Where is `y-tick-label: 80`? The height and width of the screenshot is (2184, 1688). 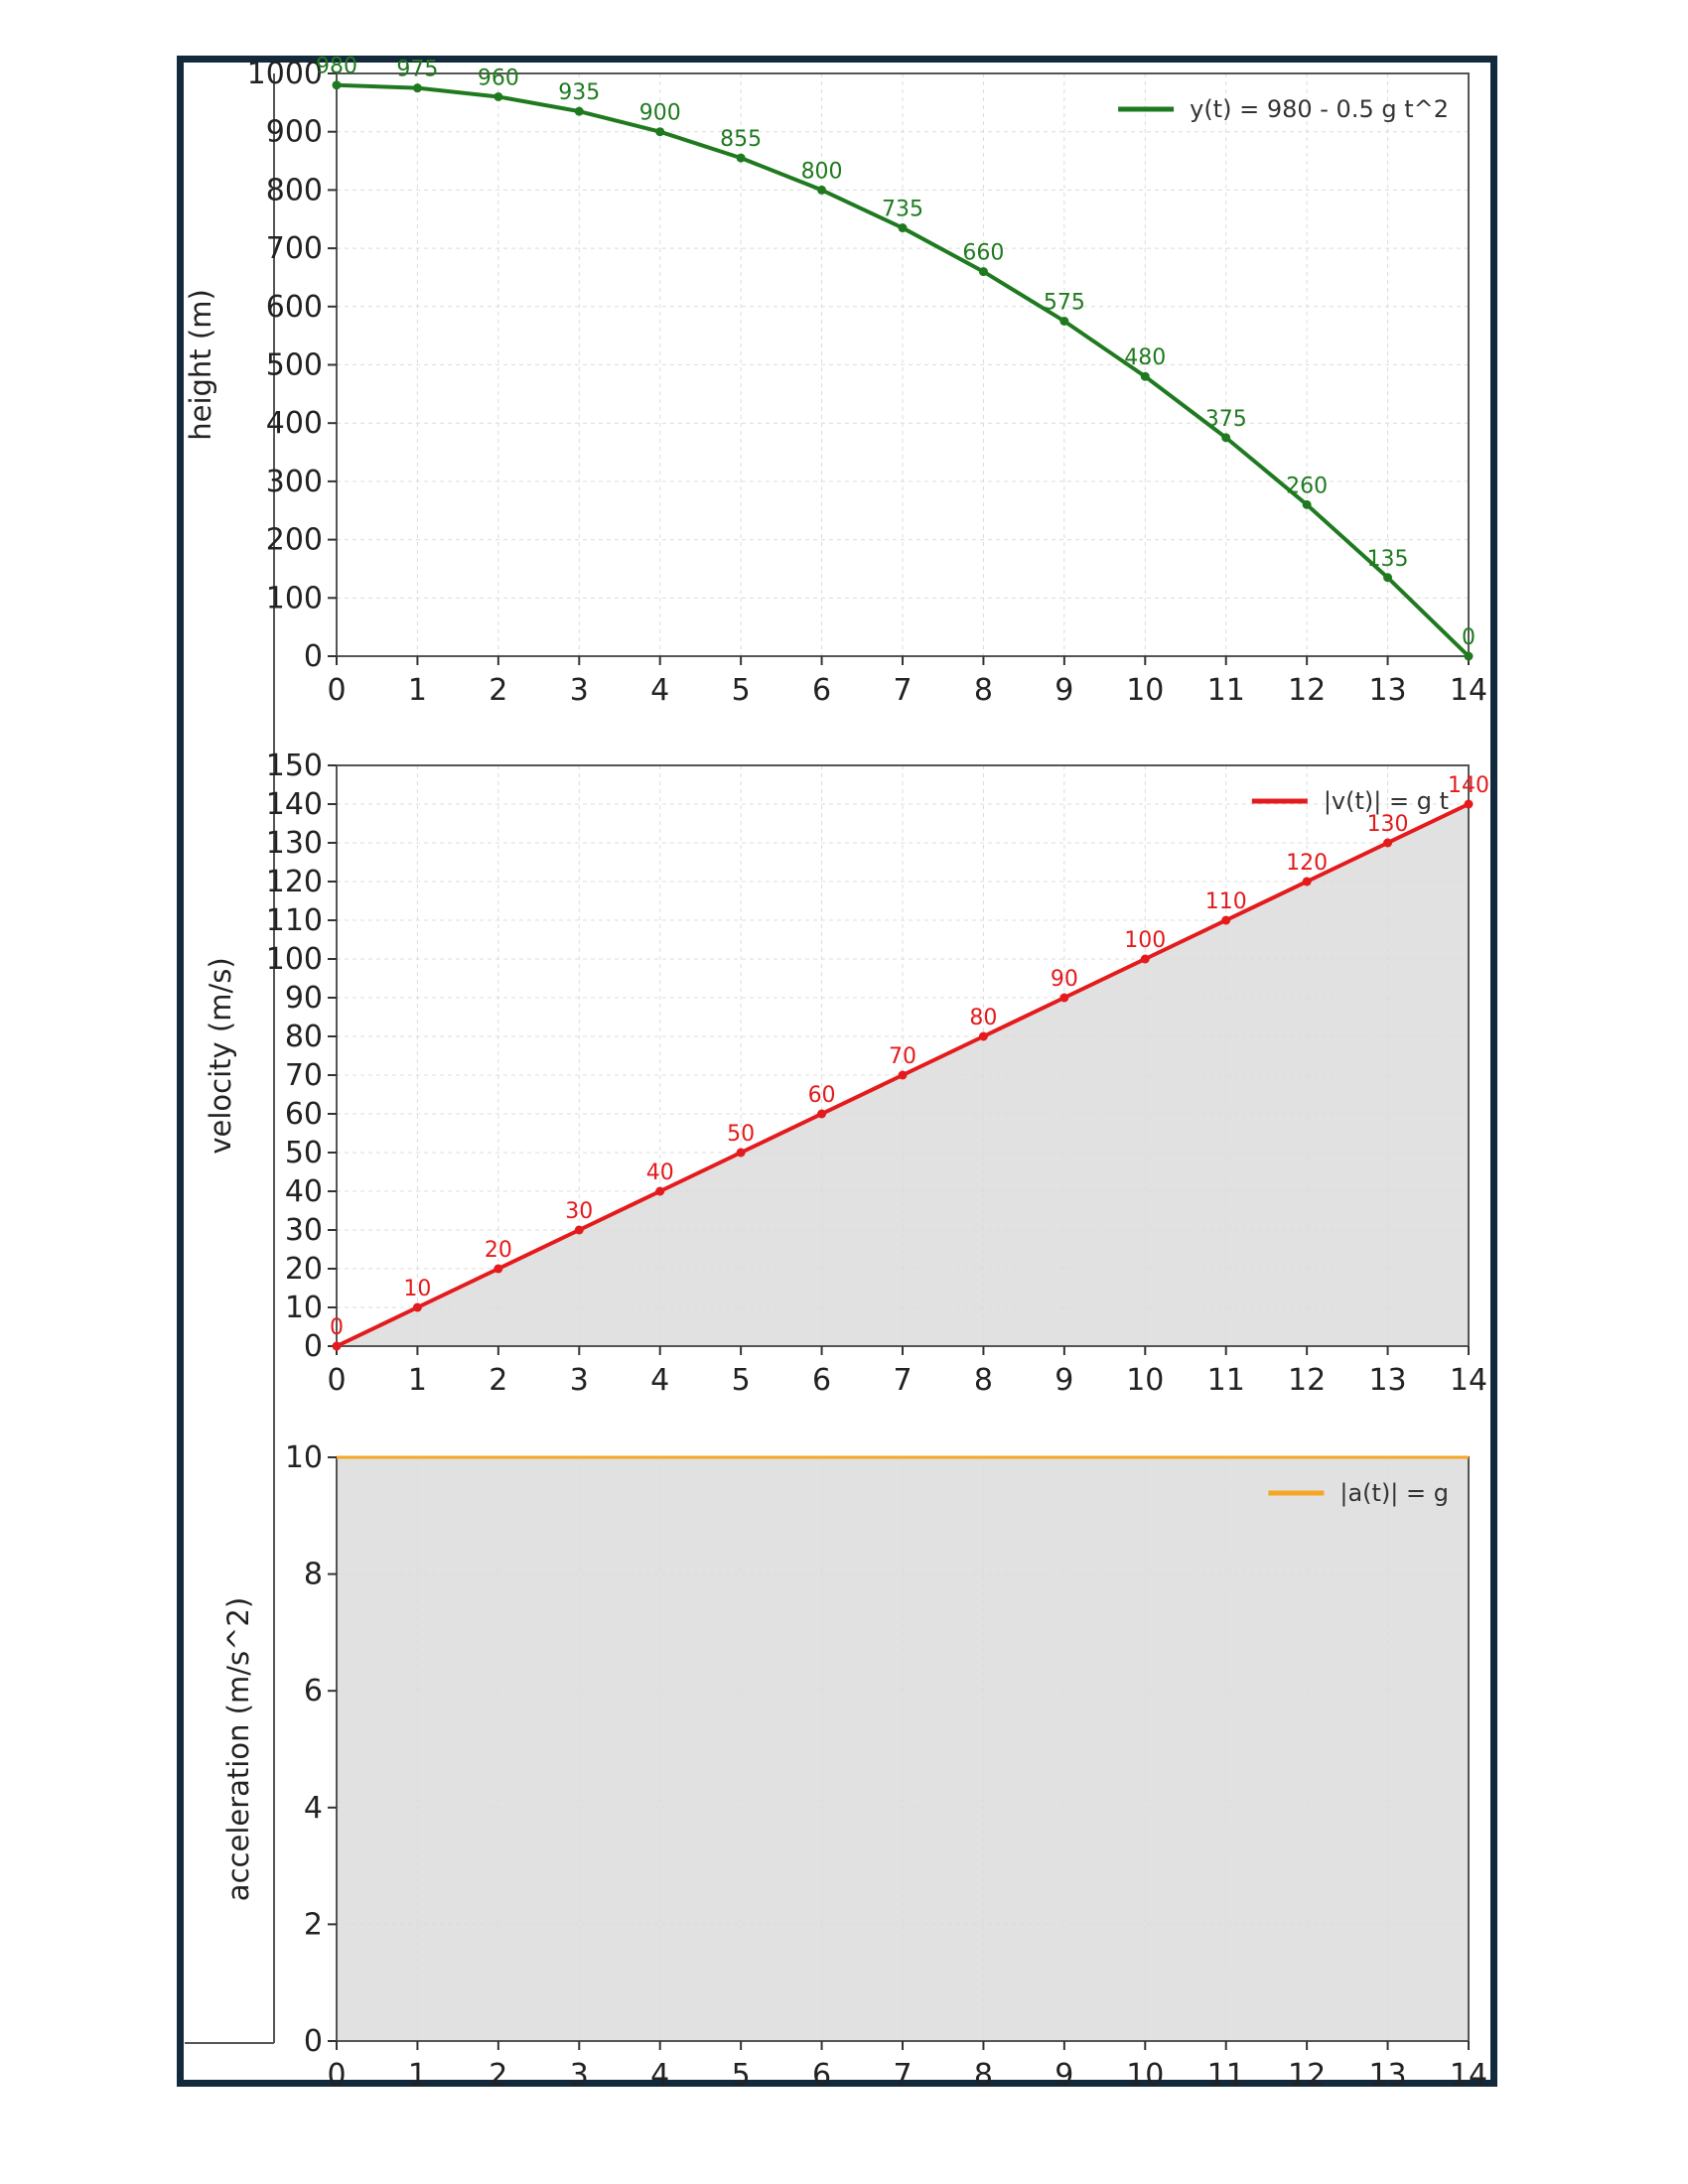 y-tick-label: 80 is located at coordinates (304, 1037).